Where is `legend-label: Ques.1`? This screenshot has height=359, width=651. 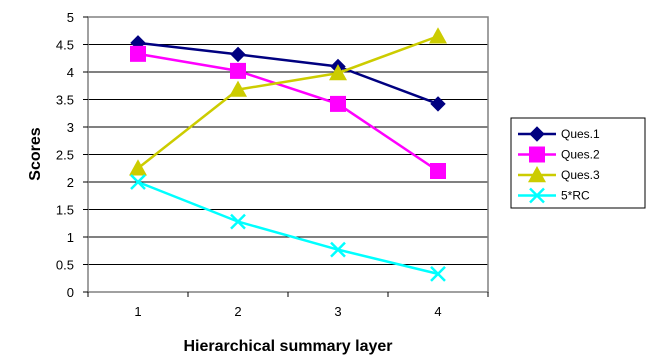 legend-label: Ques.1 is located at coordinates (580, 134).